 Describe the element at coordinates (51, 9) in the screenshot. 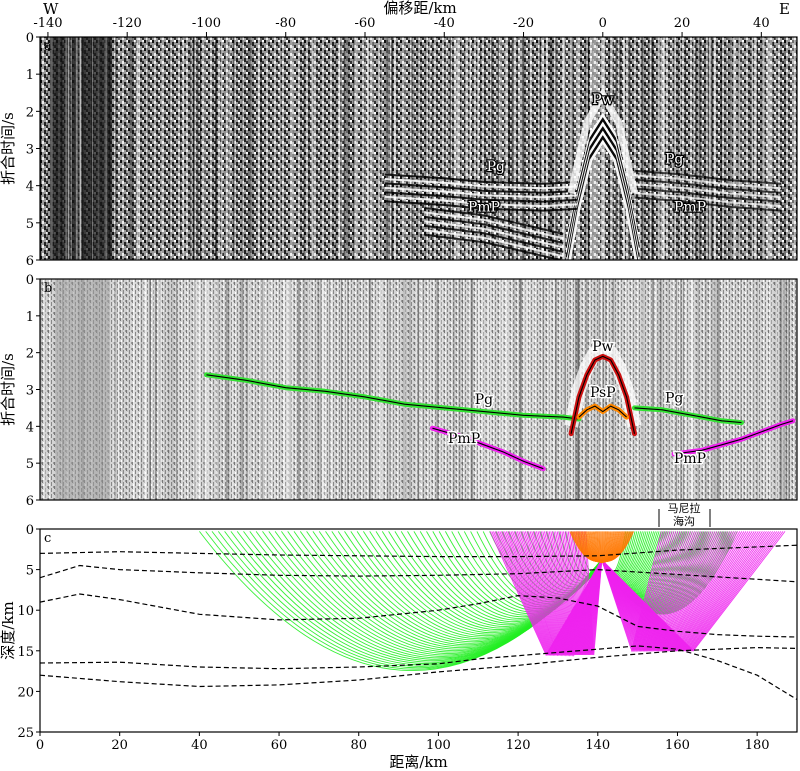

I see `west-label: W` at that location.